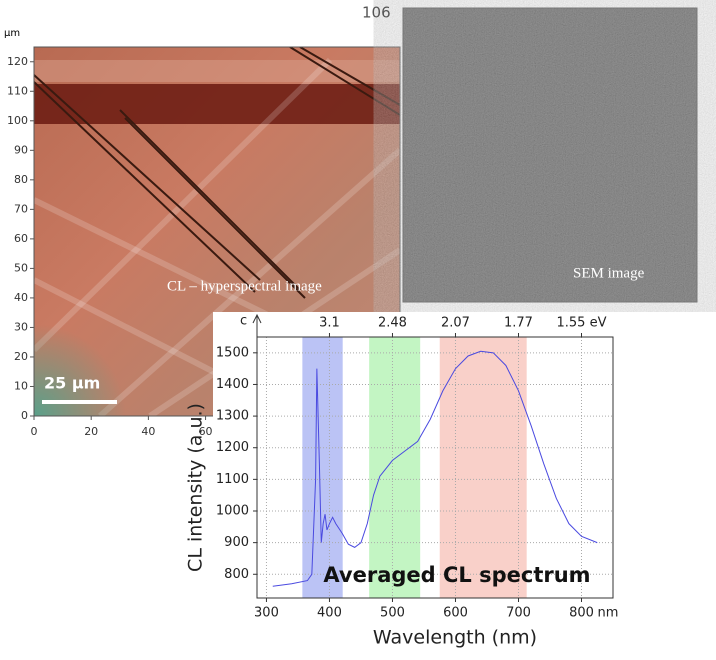  Describe the element at coordinates (21, 267) in the screenshot. I see `y-tick-label: 50` at that location.